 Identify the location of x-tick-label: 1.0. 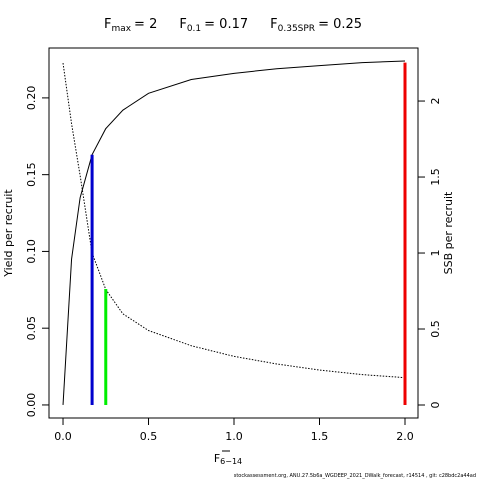
(234, 436).